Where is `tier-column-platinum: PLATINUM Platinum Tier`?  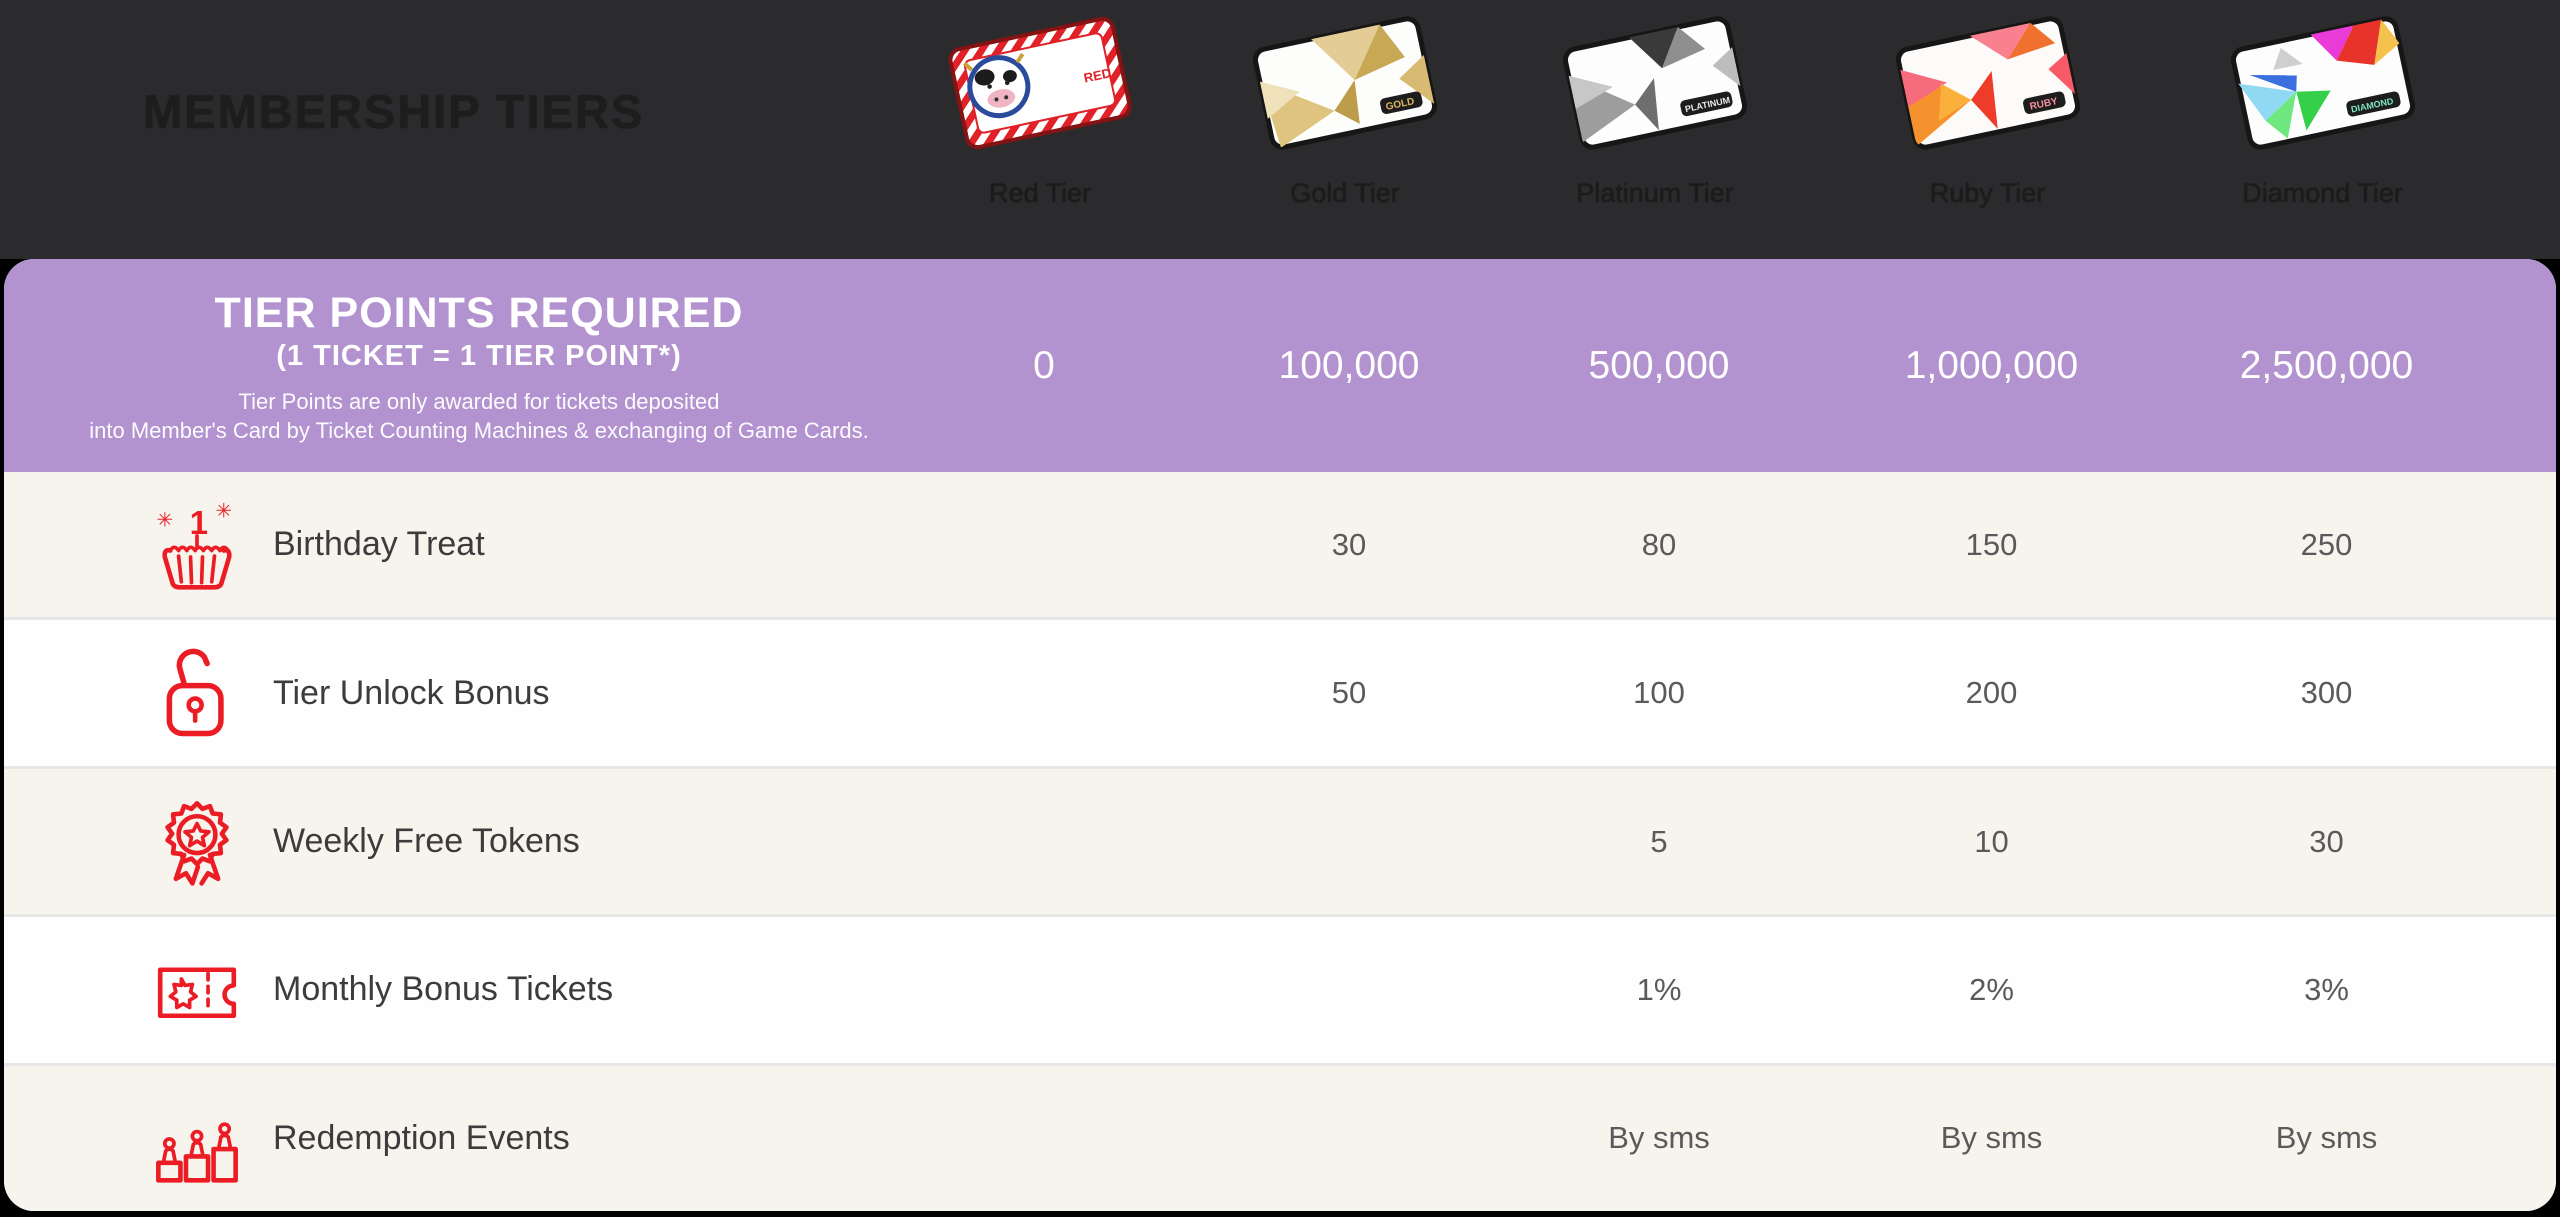 tier-column-platinum: PLATINUM Platinum Tier is located at coordinates (1655, 129).